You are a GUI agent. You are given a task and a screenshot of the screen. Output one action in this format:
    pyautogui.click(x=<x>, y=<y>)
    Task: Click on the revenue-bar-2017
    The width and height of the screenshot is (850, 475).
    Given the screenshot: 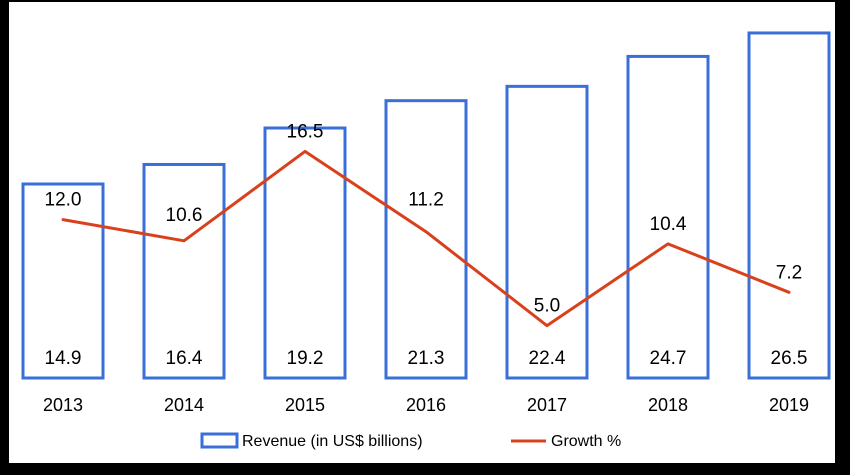 What is the action you would take?
    pyautogui.click(x=547, y=232)
    